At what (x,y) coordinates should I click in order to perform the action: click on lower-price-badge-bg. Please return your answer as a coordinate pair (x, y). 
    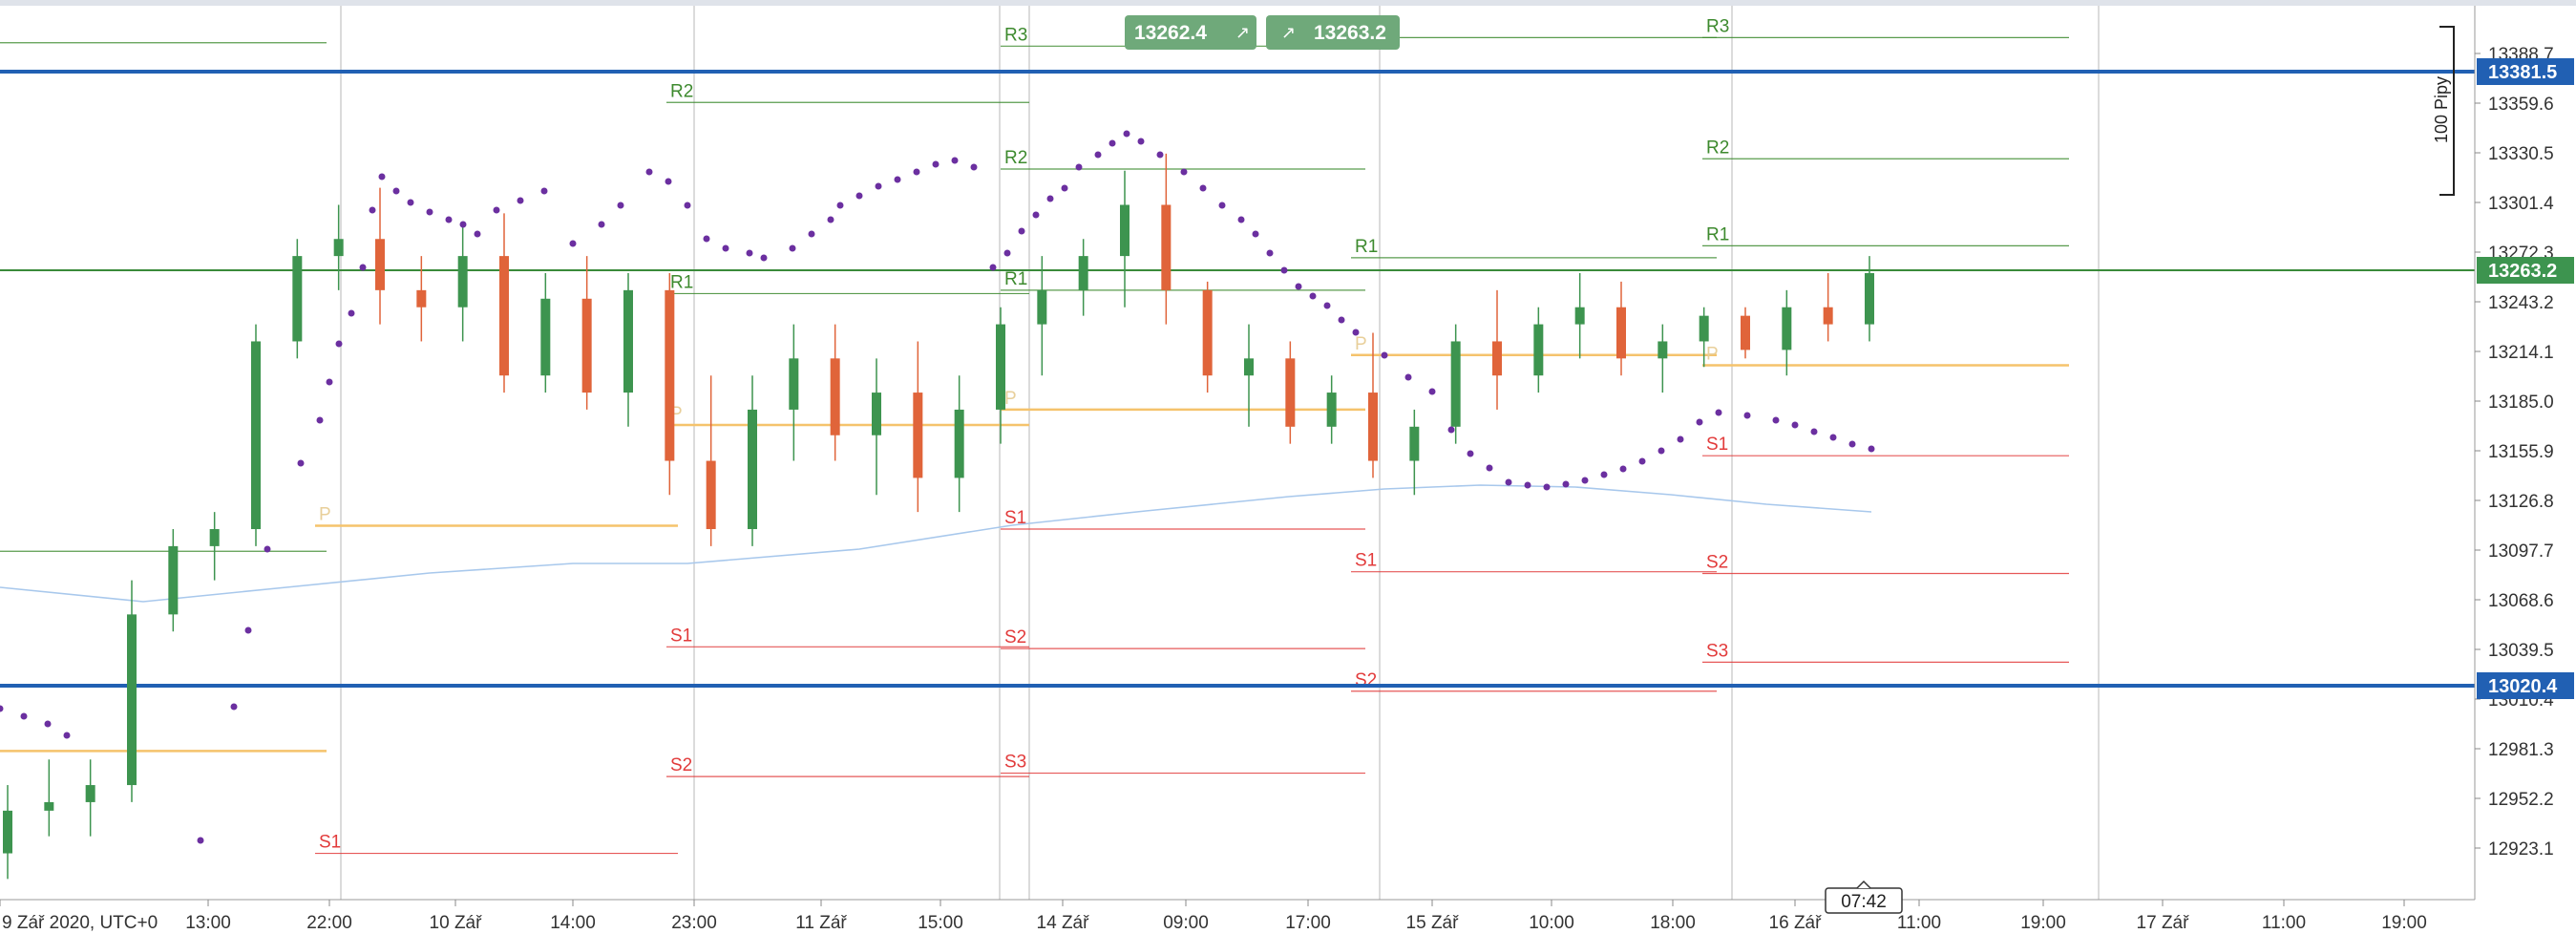
    Looking at the image, I should click on (2525, 685).